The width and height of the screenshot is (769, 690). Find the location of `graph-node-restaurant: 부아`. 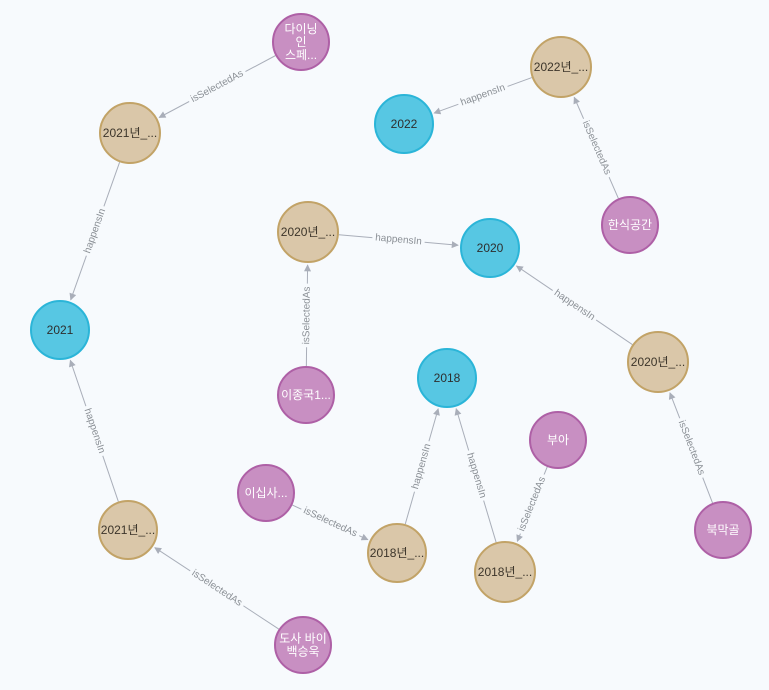

graph-node-restaurant: 부아 is located at coordinates (558, 440).